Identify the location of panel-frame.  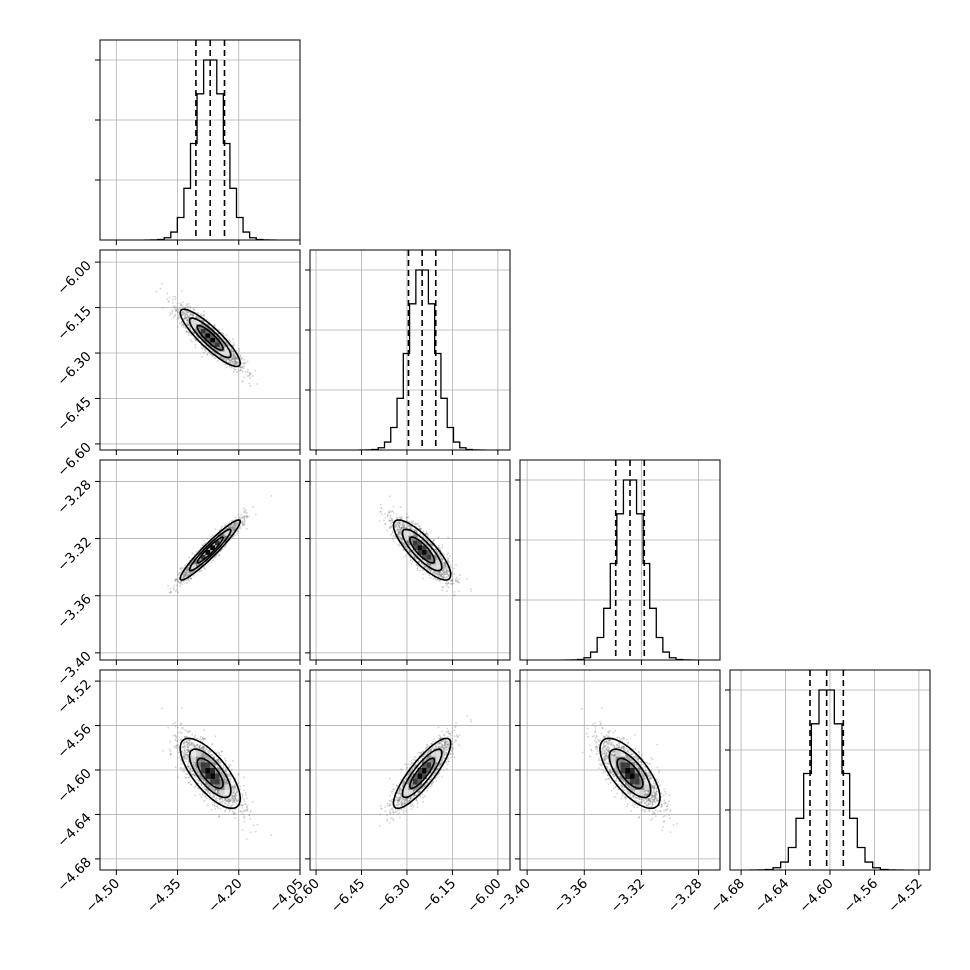
(410, 350).